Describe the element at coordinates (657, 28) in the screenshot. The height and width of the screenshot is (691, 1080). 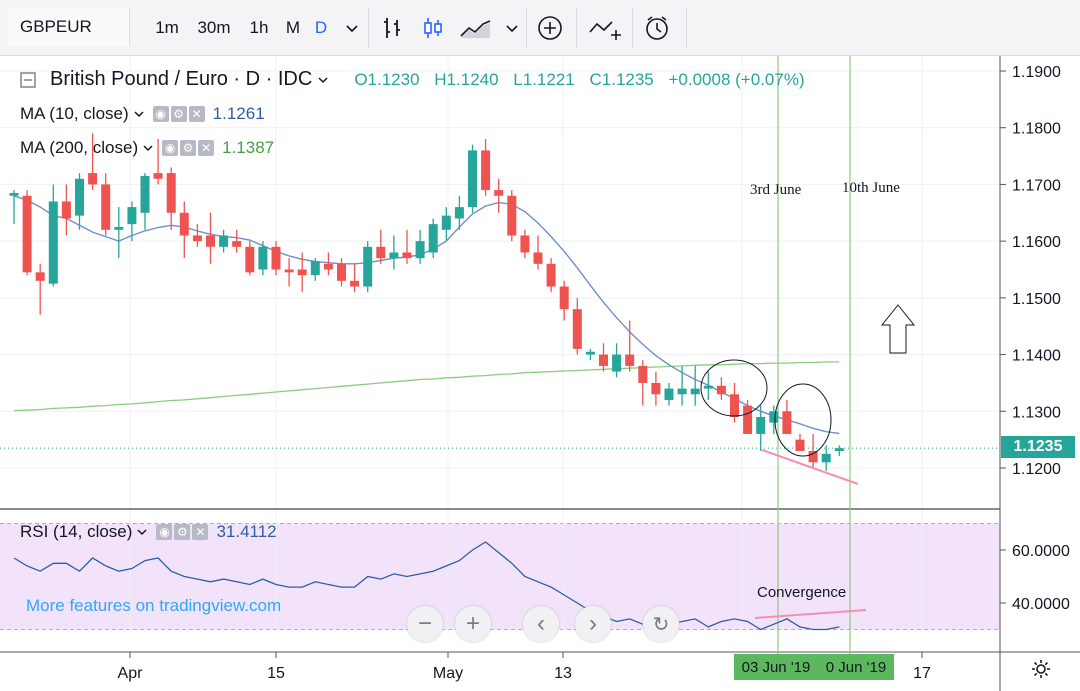
I see `alert-icon` at that location.